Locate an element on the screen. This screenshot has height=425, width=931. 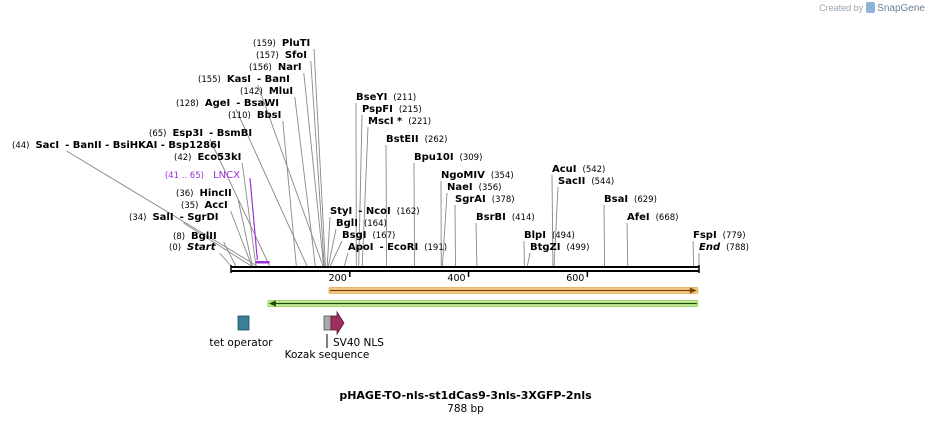
site-leader-naei is located at coordinates (444, 229).